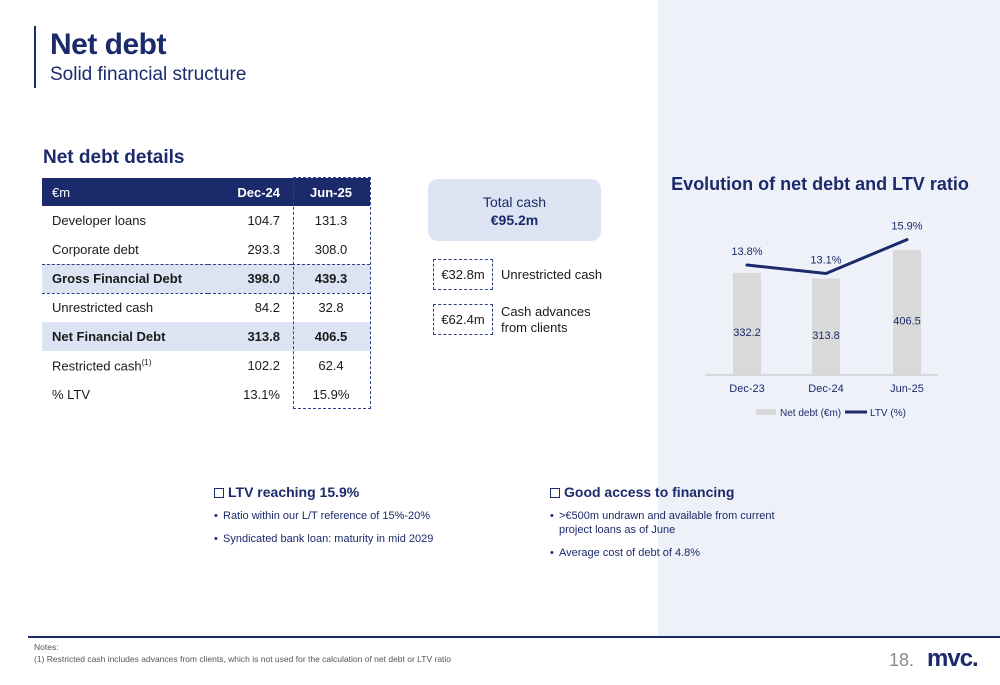 This screenshot has height=685, width=1000. I want to click on row-value-dec24: 398.0, so click(250, 278).